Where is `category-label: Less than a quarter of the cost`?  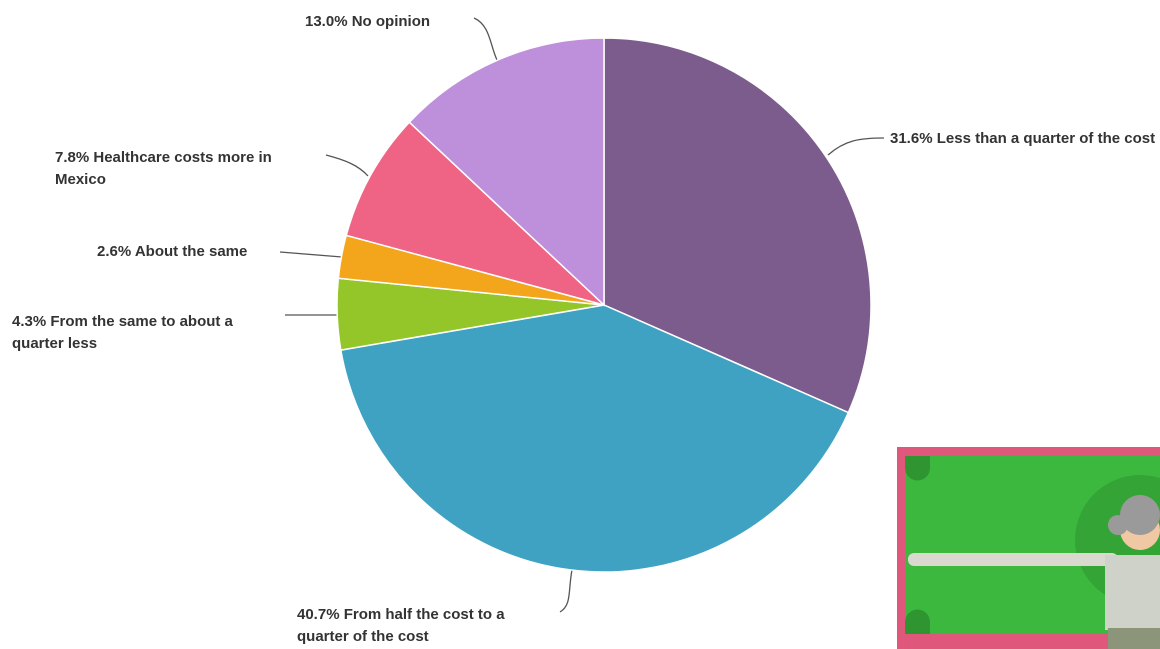
category-label: Less than a quarter of the cost is located at coordinates (1046, 138).